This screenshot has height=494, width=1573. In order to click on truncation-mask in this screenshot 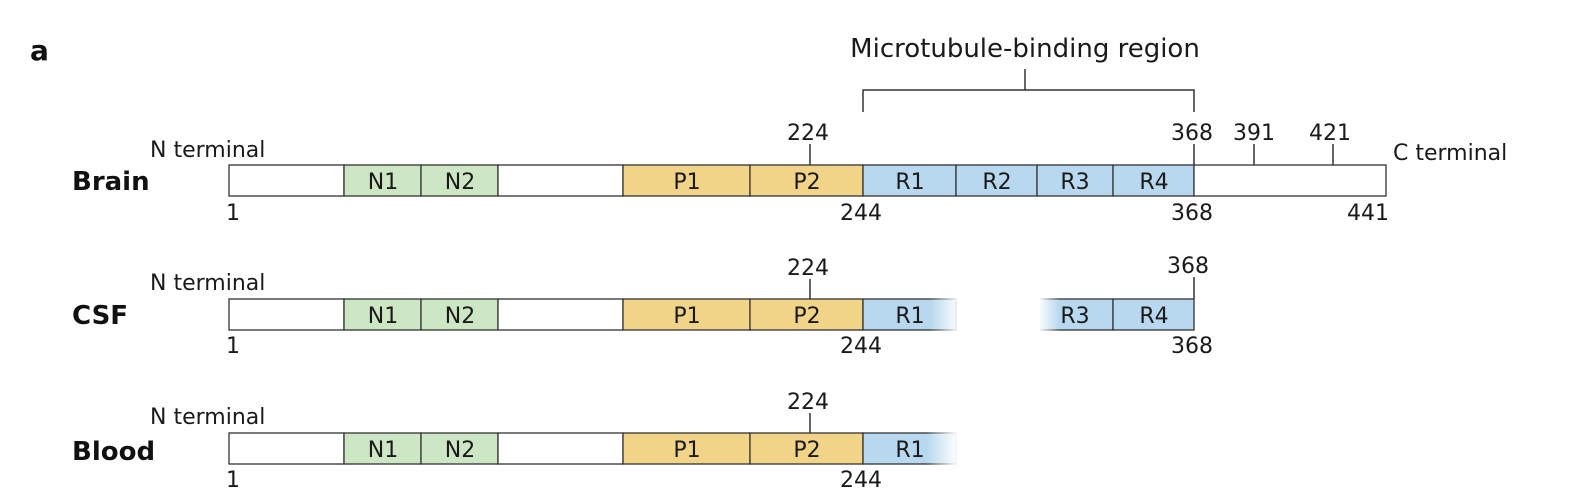, I will do `click(972, 448)`.